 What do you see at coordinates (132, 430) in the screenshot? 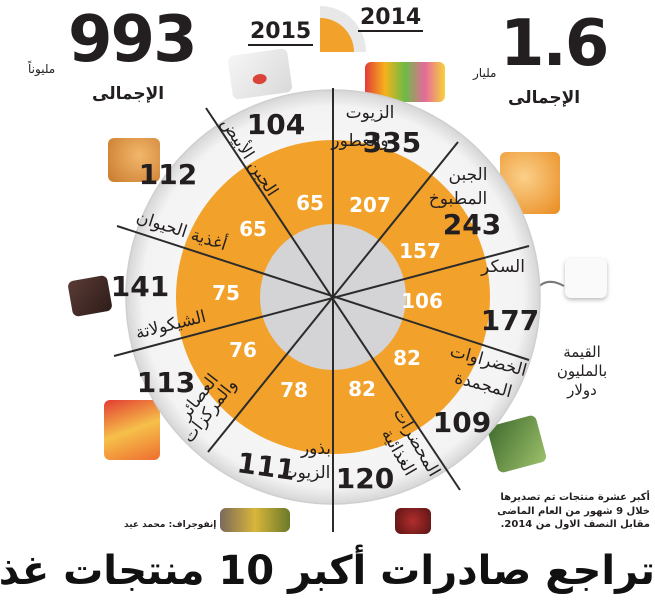
I see `juices-photo` at bounding box center [132, 430].